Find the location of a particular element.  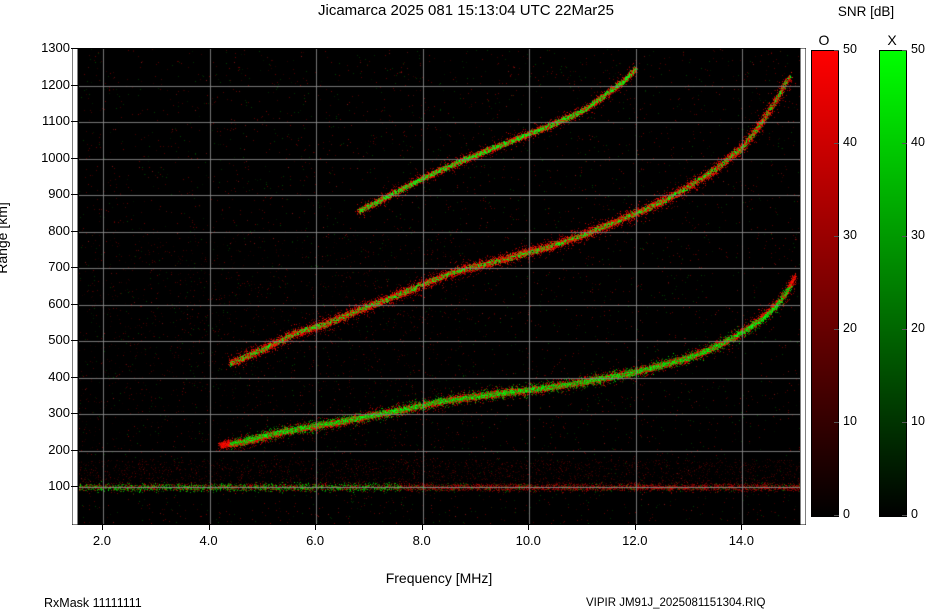

colorbar-title: SNR [dB] is located at coordinates (866, 11).